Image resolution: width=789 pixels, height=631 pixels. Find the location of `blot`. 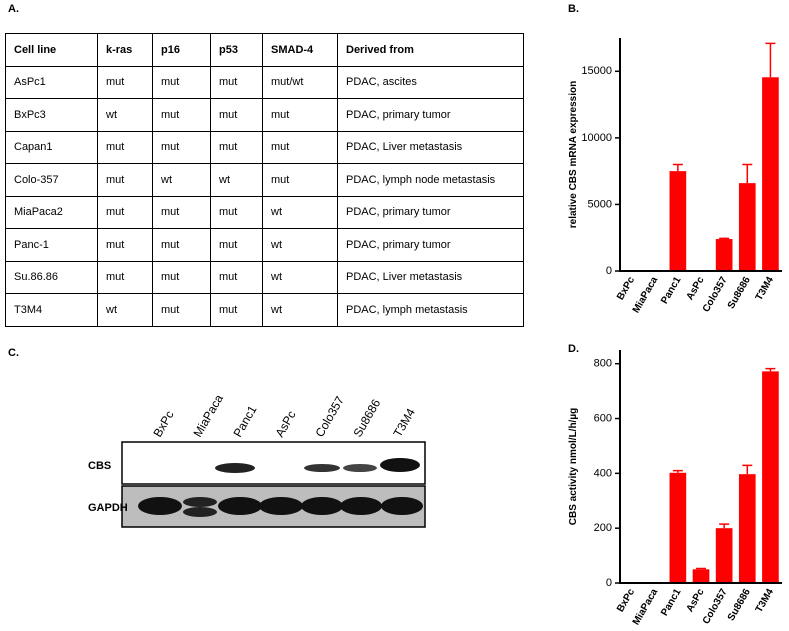

blot is located at coordinates (273, 484).